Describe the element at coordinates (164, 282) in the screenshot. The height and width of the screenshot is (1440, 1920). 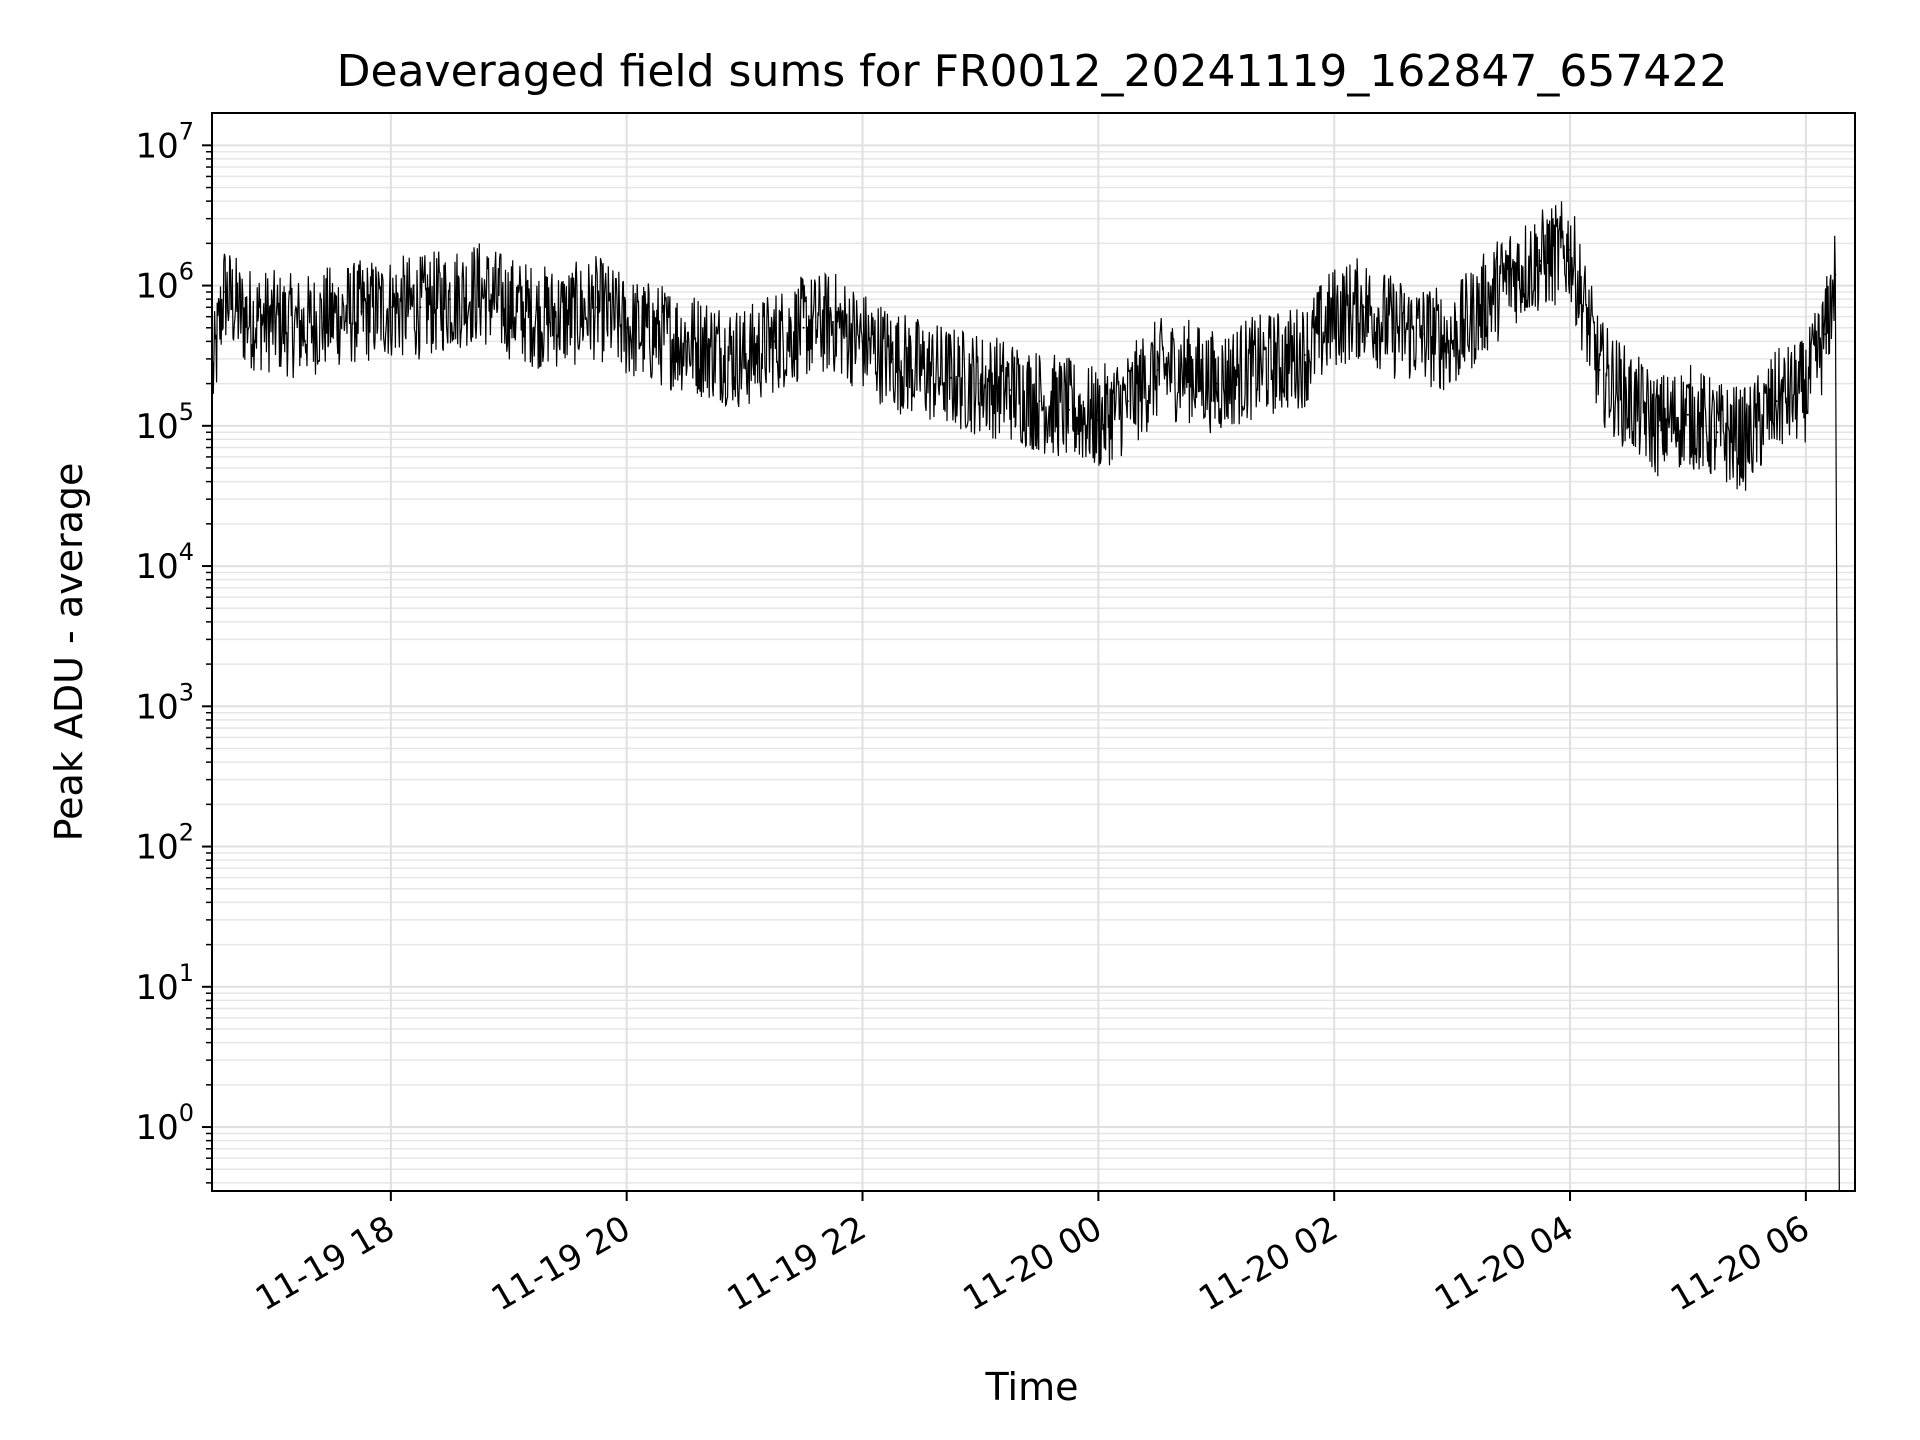
I see `y-tick-label: 10⁶` at that location.